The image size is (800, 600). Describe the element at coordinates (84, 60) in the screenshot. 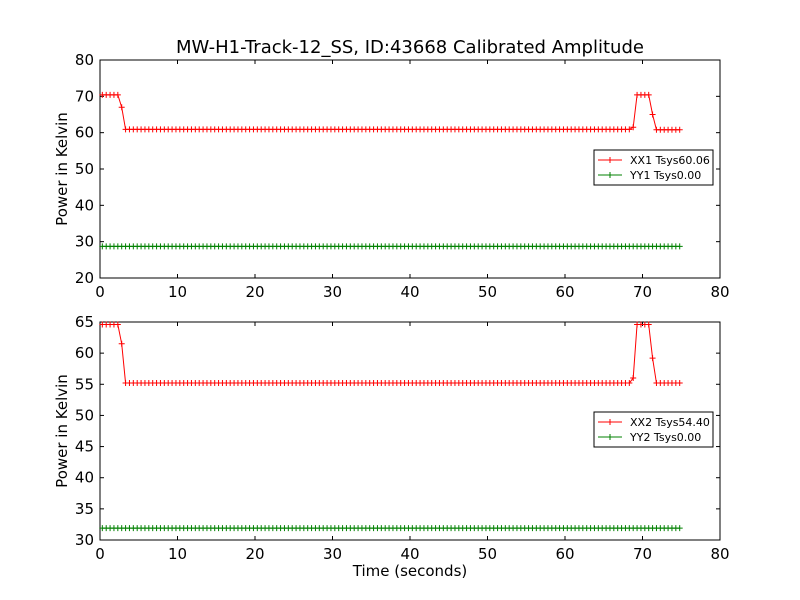

I see `y-tick-label: 80` at that location.